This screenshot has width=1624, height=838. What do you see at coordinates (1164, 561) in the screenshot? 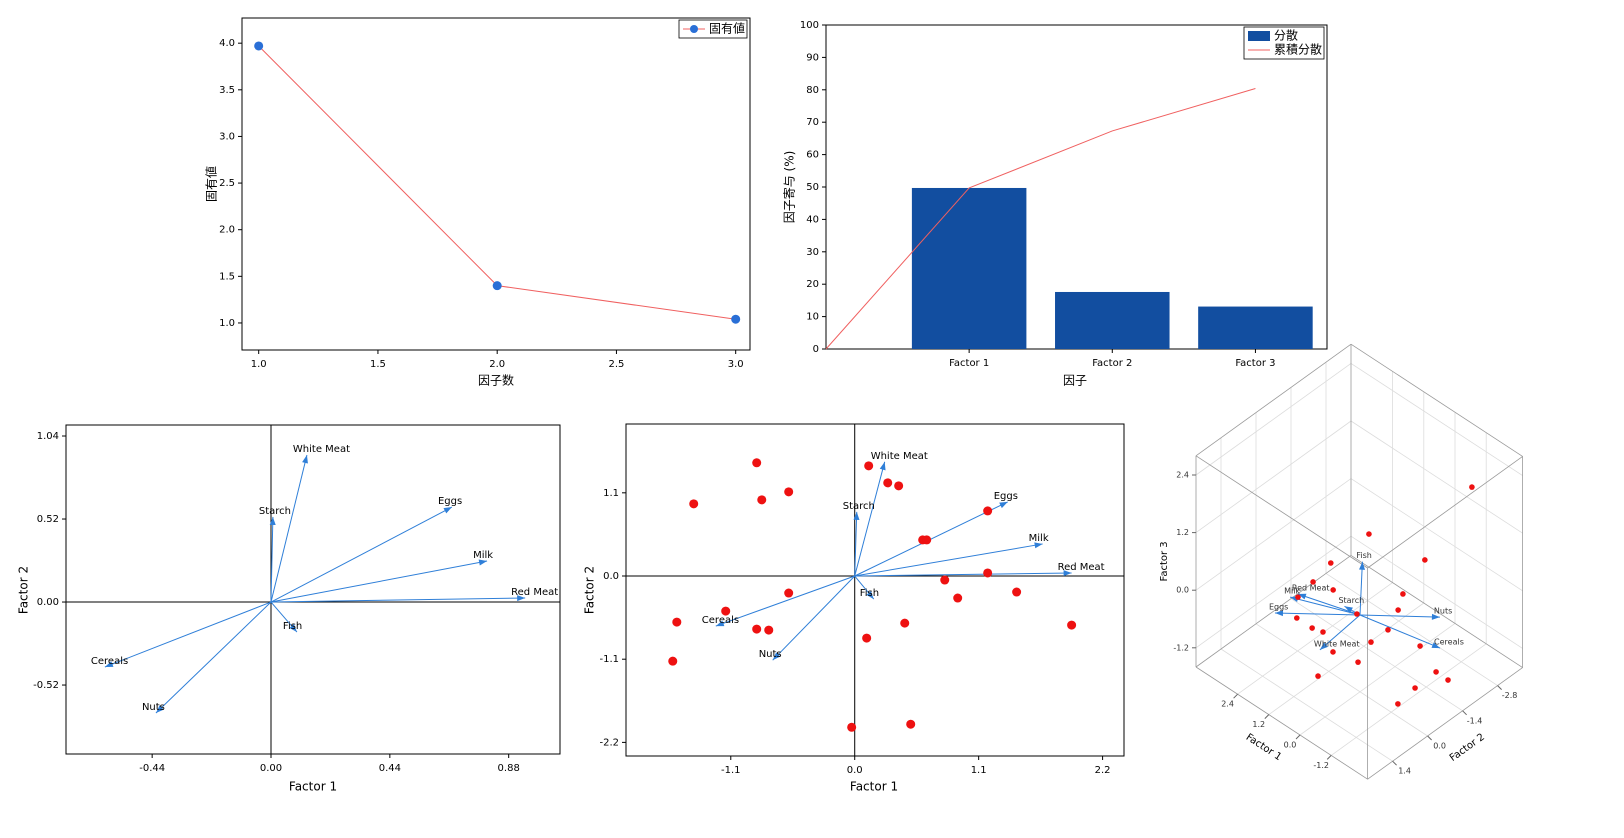
I see `z-axis-title: Factor 3` at bounding box center [1164, 561].